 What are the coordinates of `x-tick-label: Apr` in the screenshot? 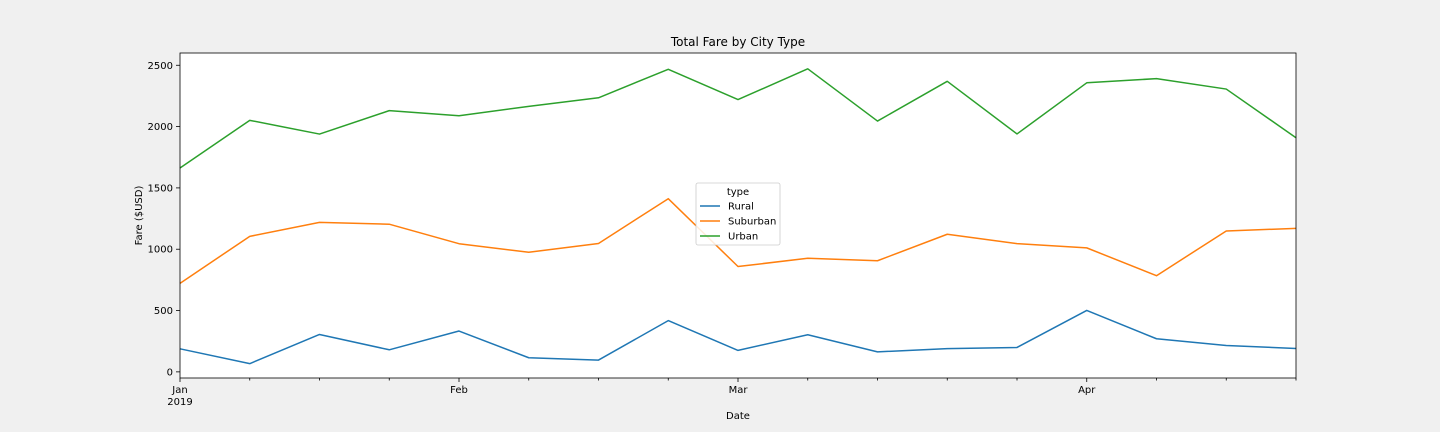 It's located at (1087, 390).